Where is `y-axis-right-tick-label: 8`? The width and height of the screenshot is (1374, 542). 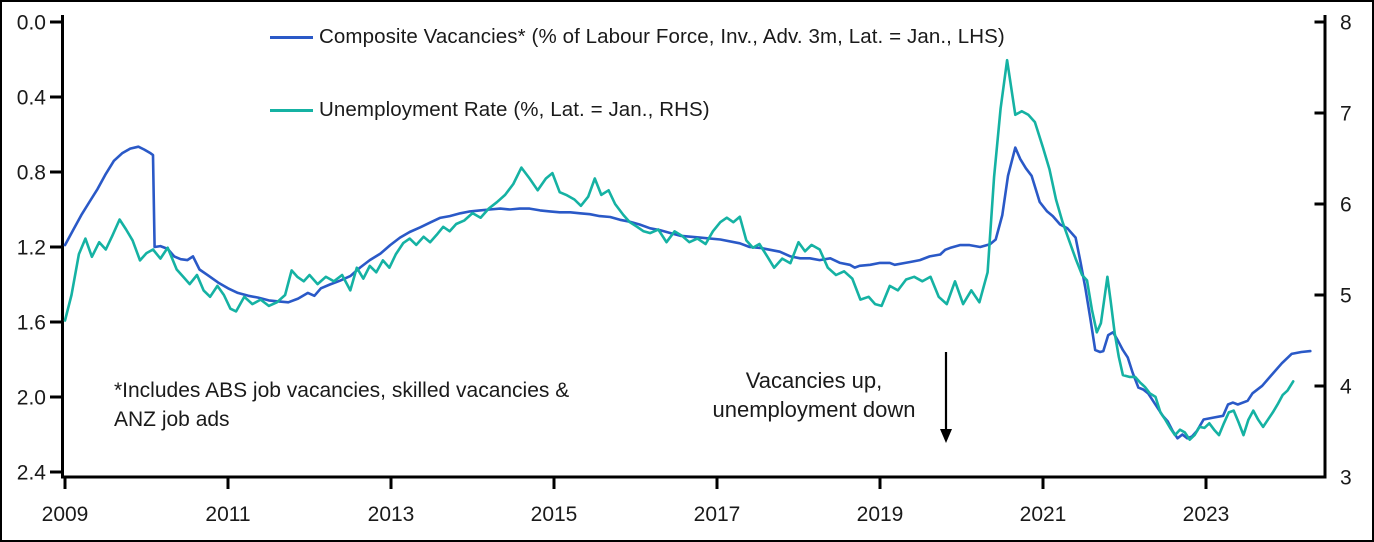
y-axis-right-tick-label: 8 is located at coordinates (1346, 23).